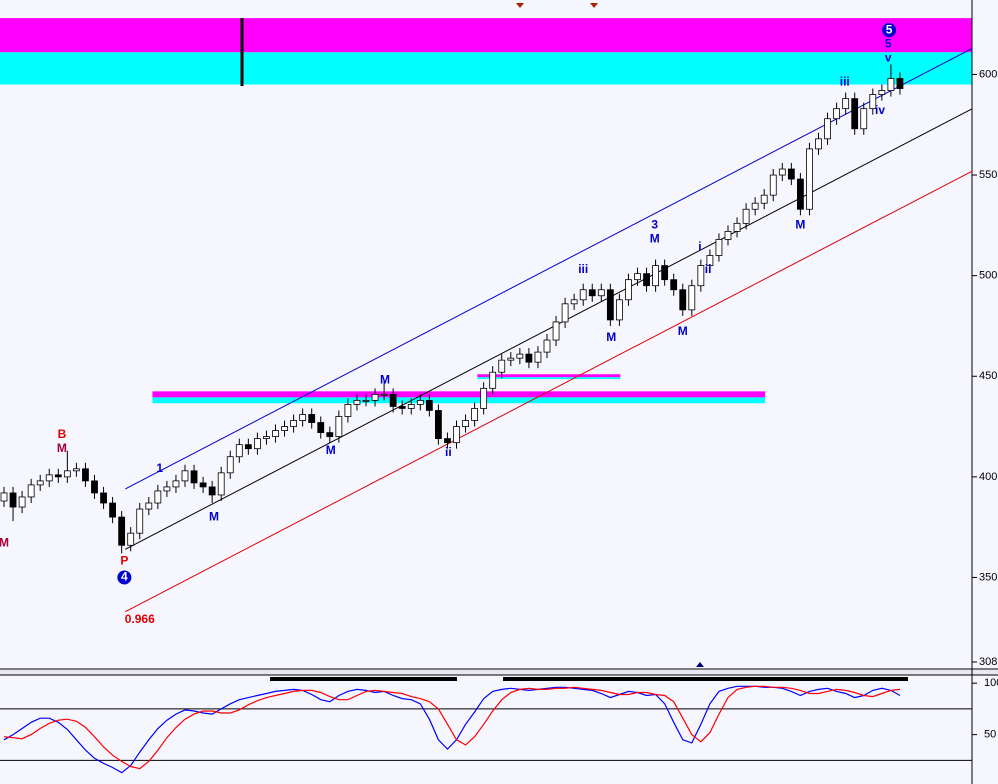 The height and width of the screenshot is (784, 998). Describe the element at coordinates (988, 577) in the screenshot. I see `y-tick-label: 350` at that location.